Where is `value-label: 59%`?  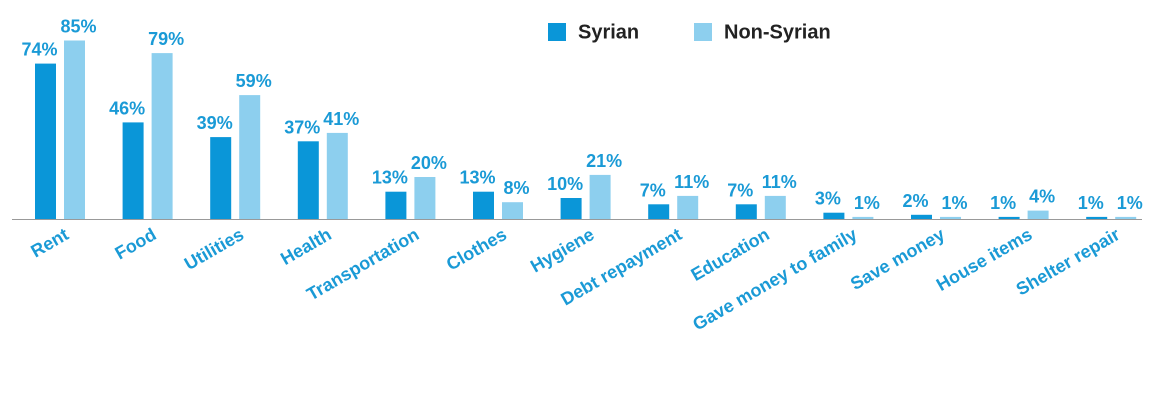
value-label: 59% is located at coordinates (254, 81).